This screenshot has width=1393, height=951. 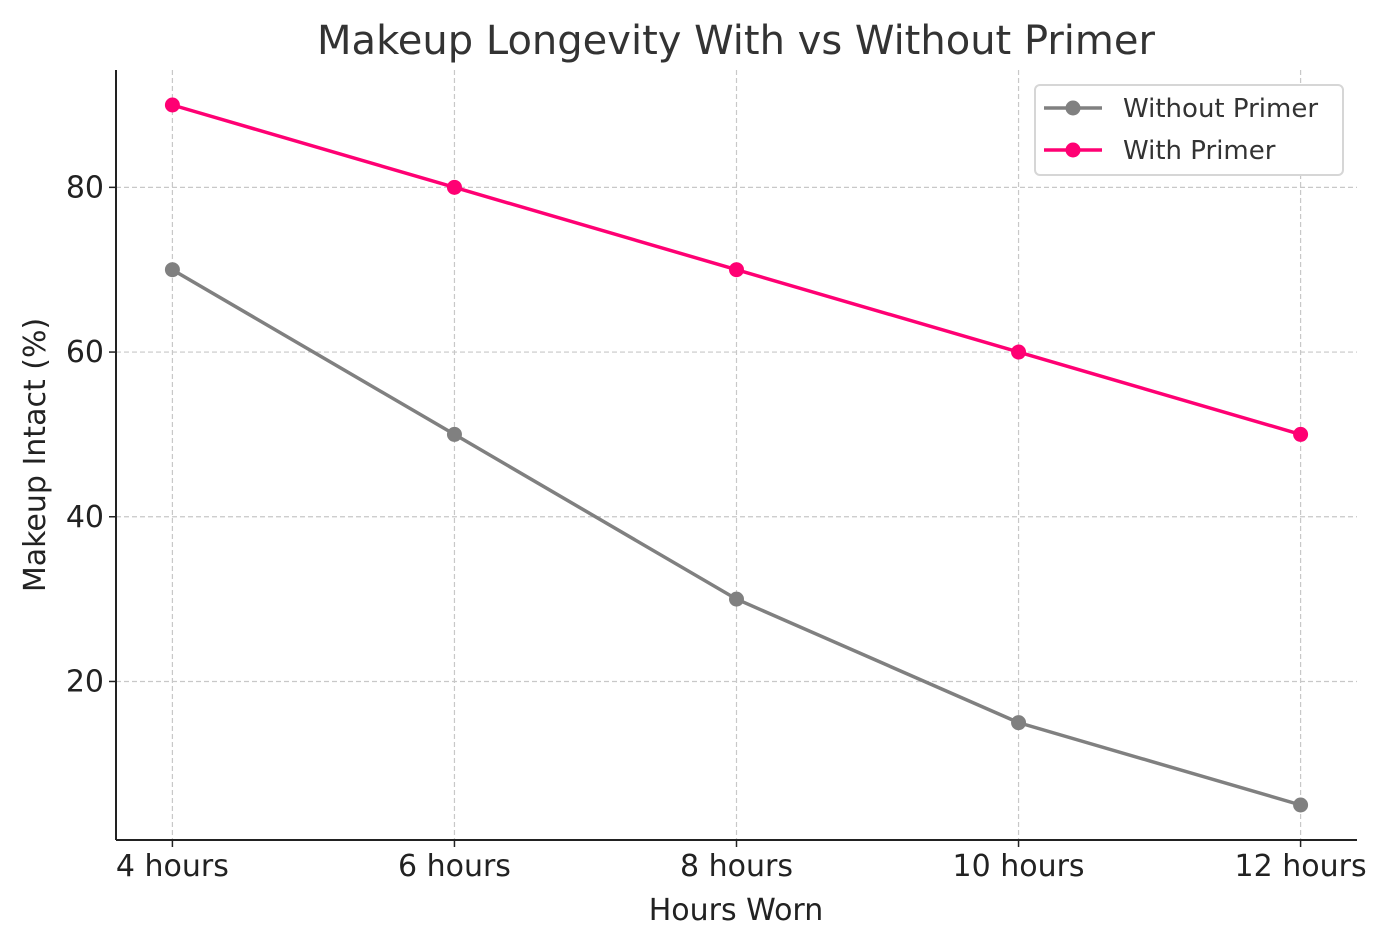 What do you see at coordinates (85, 352) in the screenshot?
I see `y-tick-label: 60` at bounding box center [85, 352].